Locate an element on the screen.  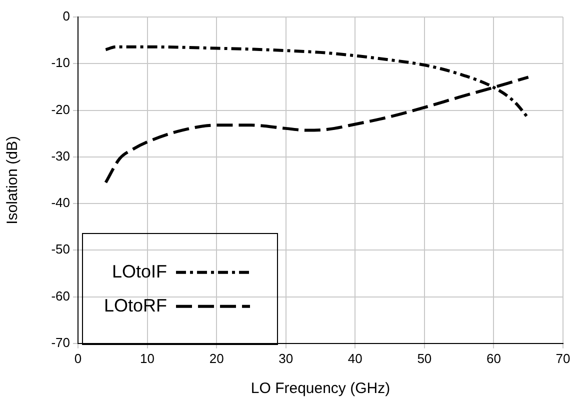
y-tick-label: -70 is located at coordinates (60, 342).